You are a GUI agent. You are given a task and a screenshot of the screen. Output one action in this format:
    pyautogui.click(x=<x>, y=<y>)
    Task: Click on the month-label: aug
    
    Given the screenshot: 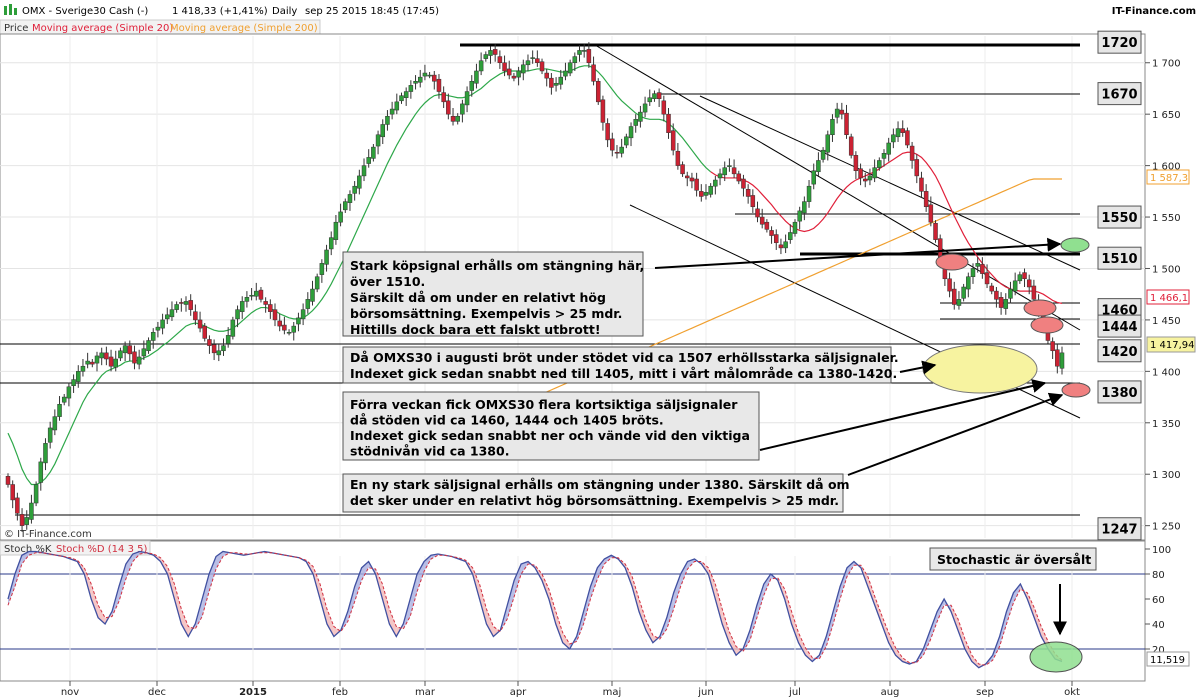 What is the action you would take?
    pyautogui.click(x=890, y=692)
    